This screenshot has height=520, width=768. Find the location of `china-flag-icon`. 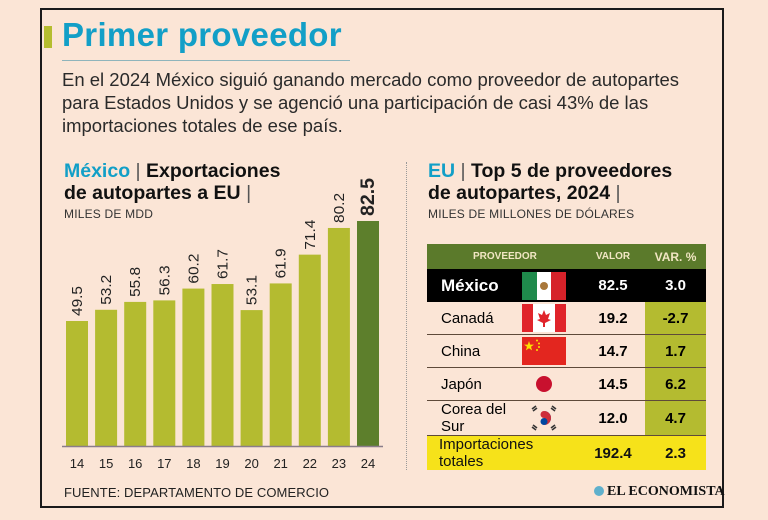

china-flag-icon is located at coordinates (544, 351).